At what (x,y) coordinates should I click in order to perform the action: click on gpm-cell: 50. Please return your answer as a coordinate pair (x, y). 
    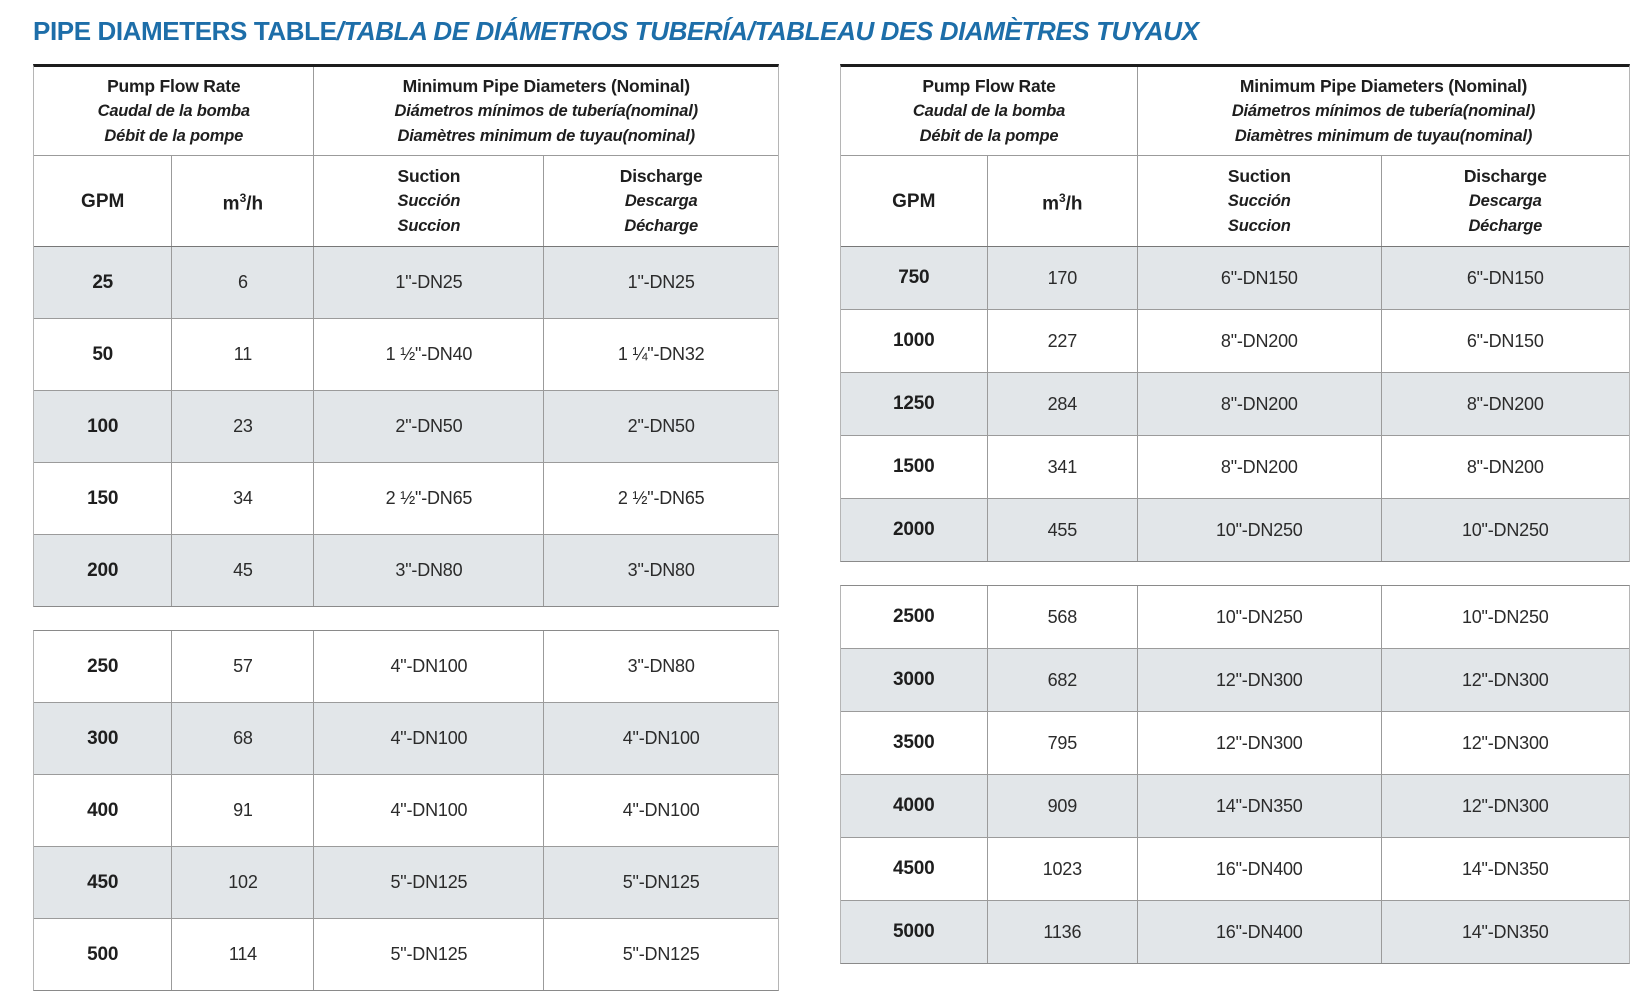
    Looking at the image, I should click on (103, 354).